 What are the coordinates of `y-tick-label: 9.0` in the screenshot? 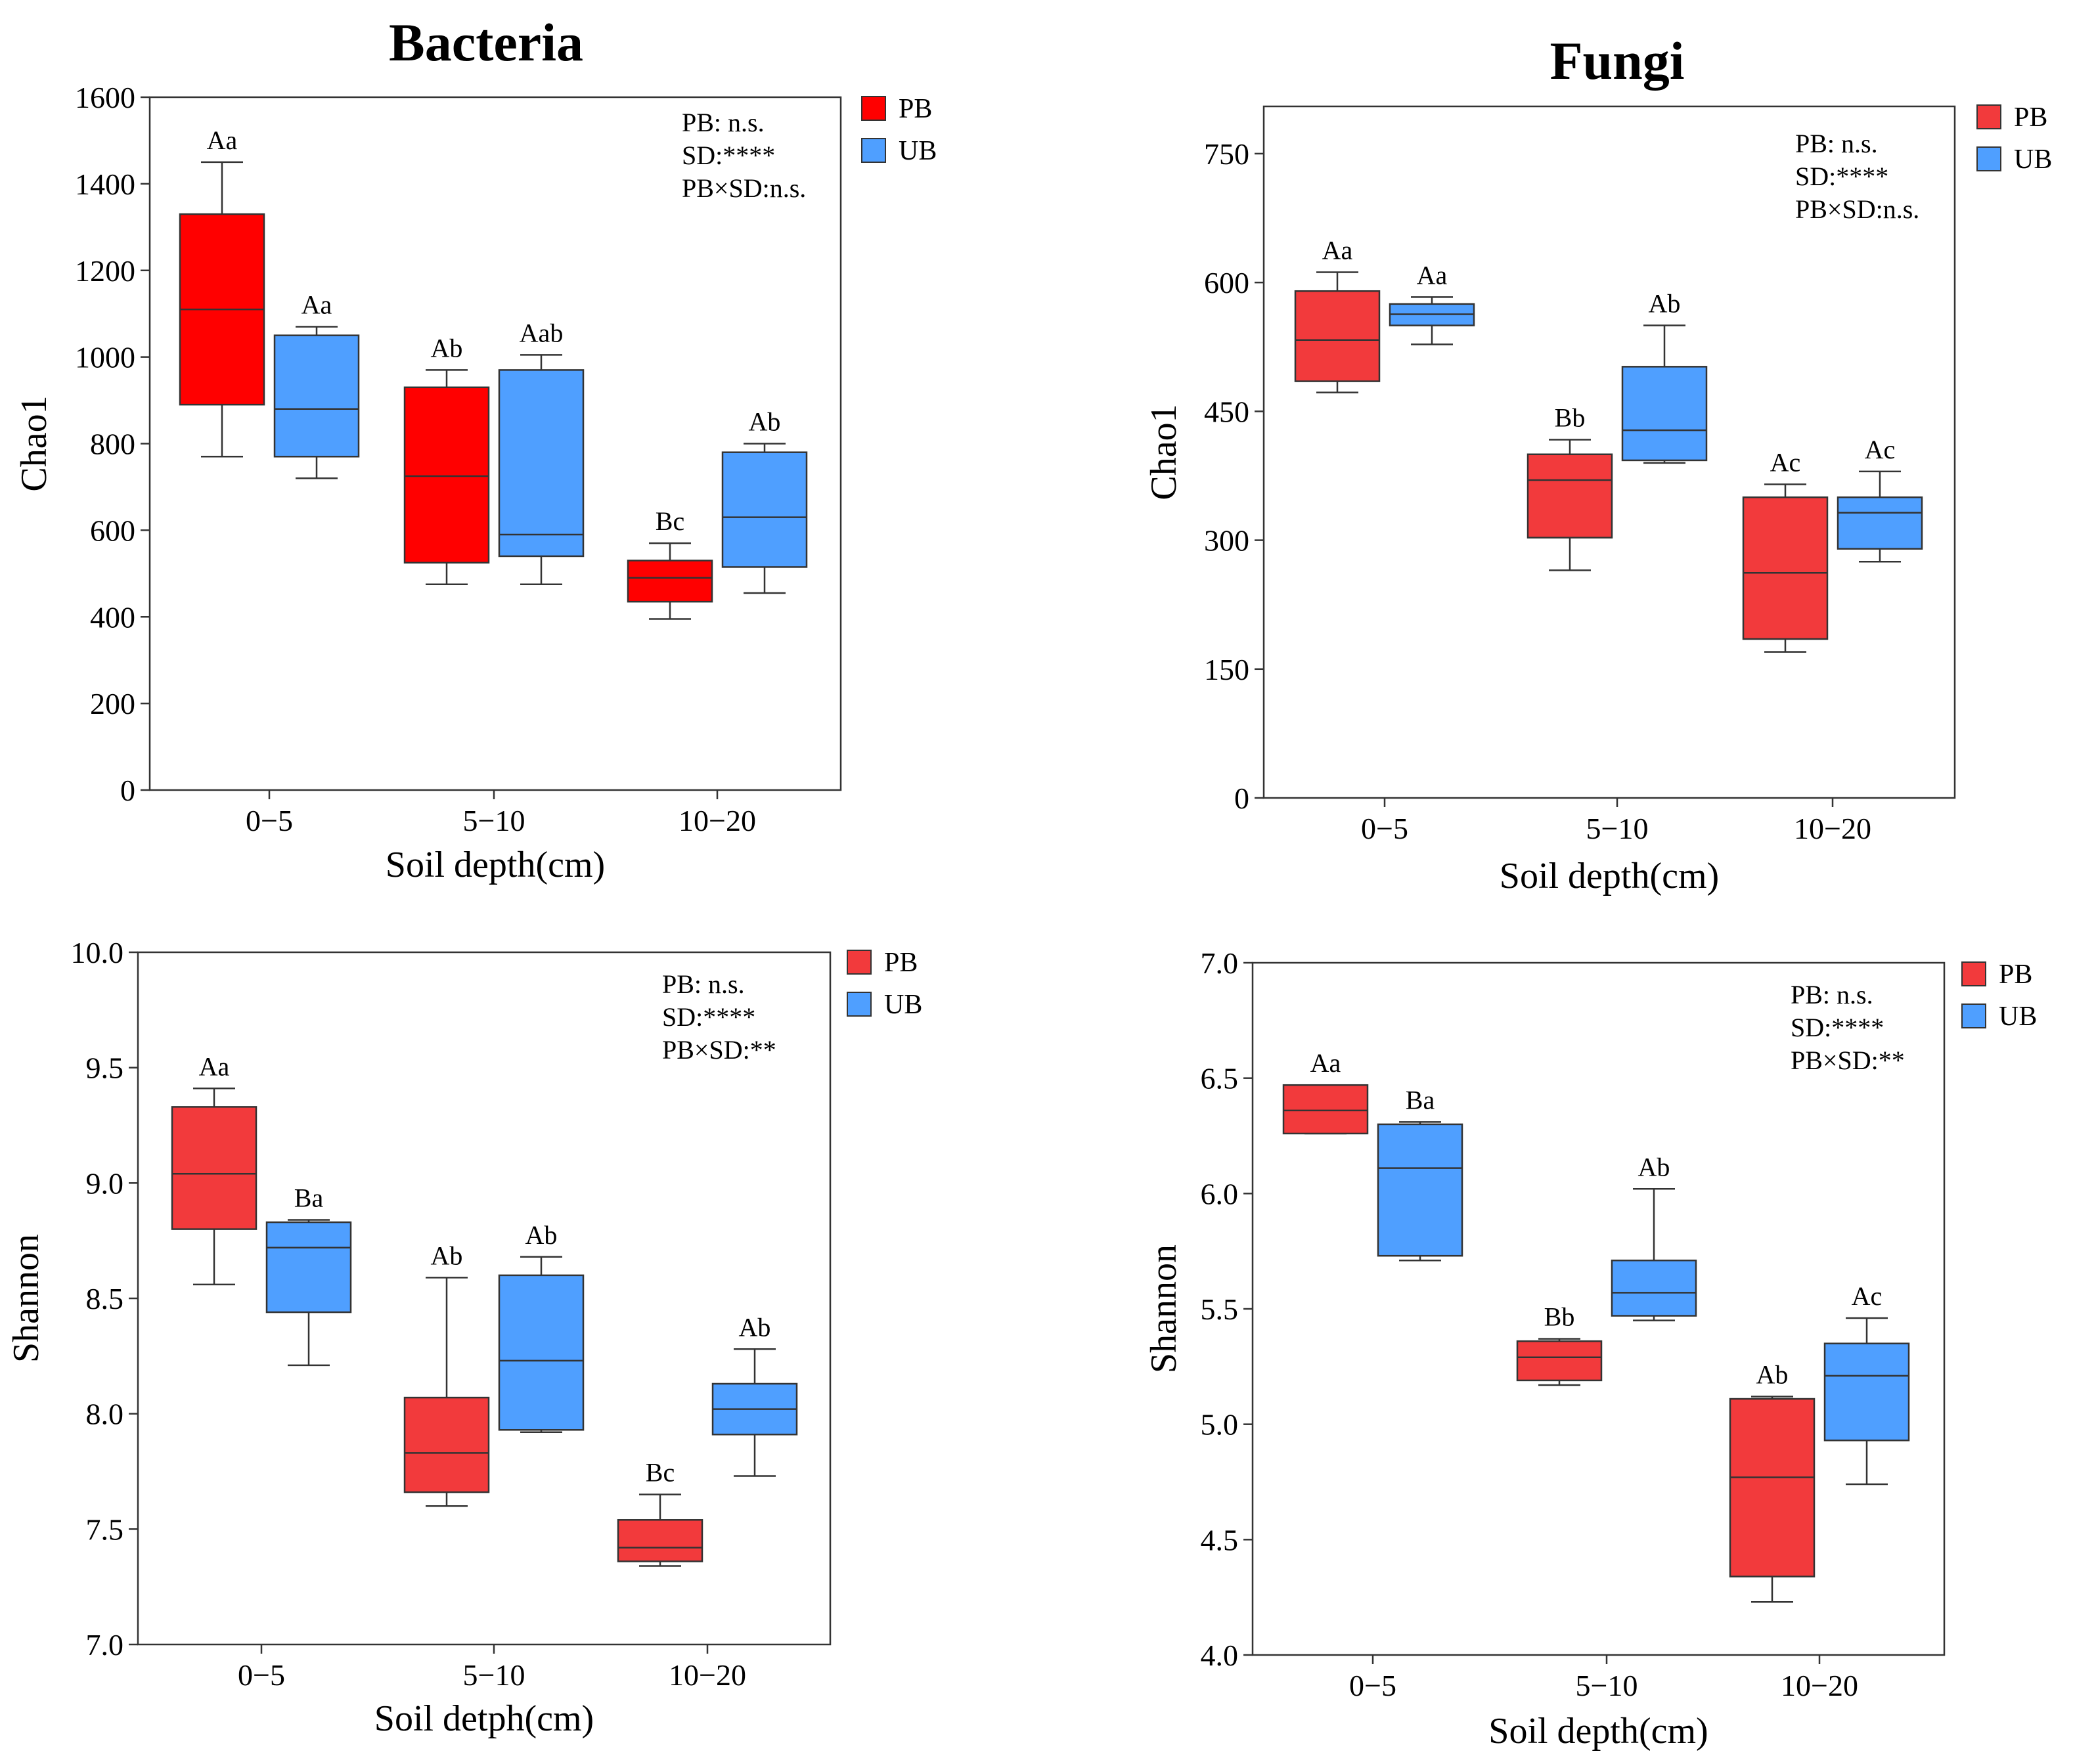 It's located at (105, 1183).